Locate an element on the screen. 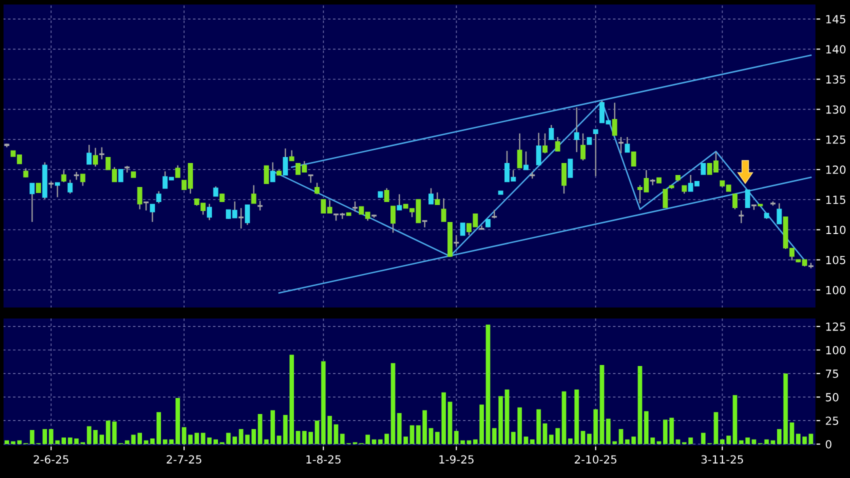 The height and width of the screenshot is (478, 850). y-tick-label: 130 is located at coordinates (836, 109).